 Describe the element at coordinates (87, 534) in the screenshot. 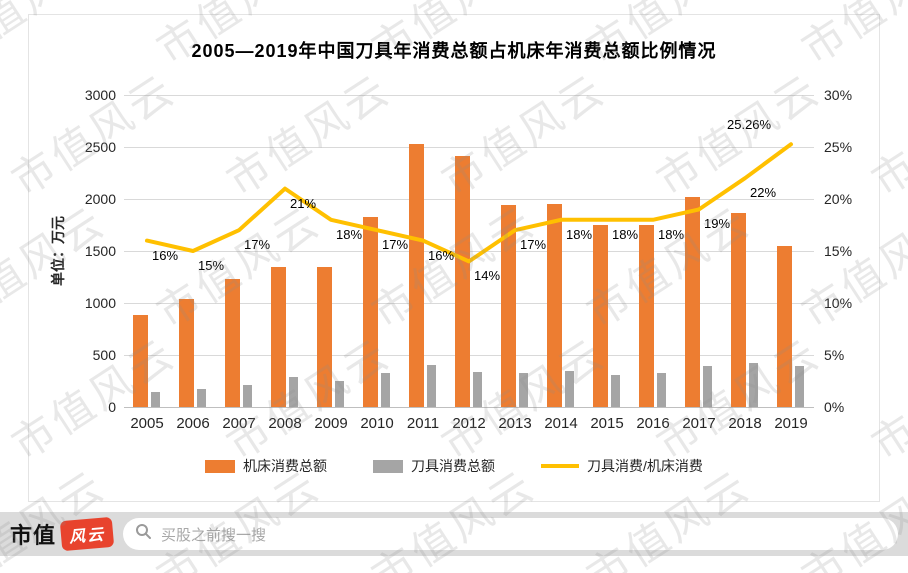

I see `brand-stamp: 风云` at that location.